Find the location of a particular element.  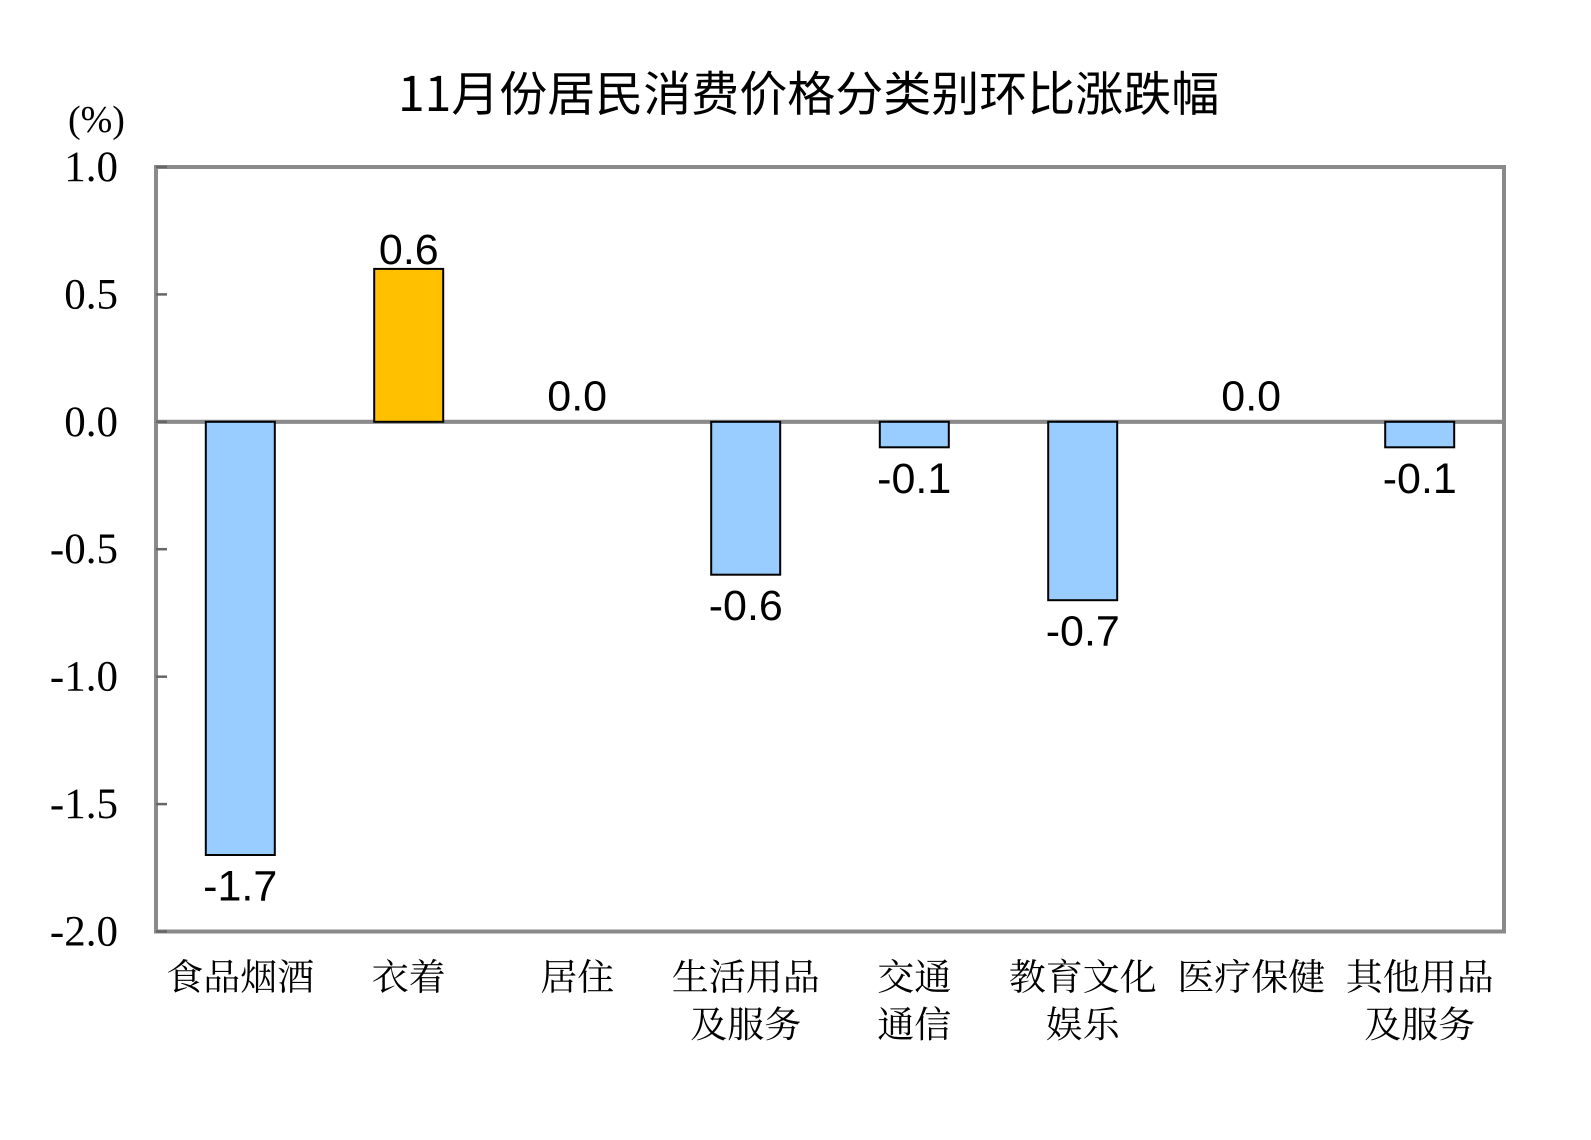

svg-text: -1.7 is located at coordinates (240, 887).